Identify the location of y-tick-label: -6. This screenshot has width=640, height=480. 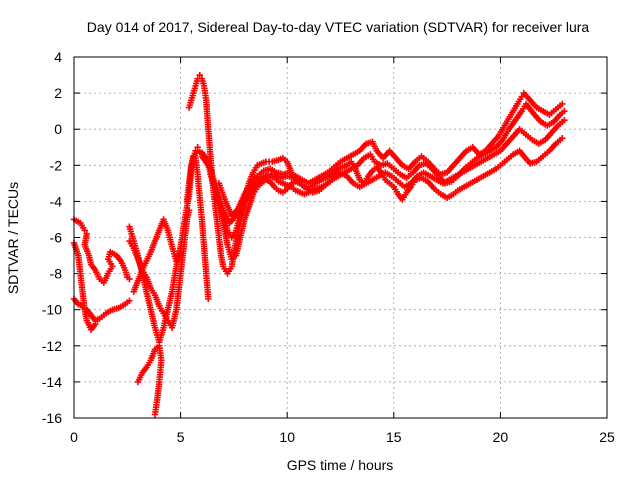
(56, 238).